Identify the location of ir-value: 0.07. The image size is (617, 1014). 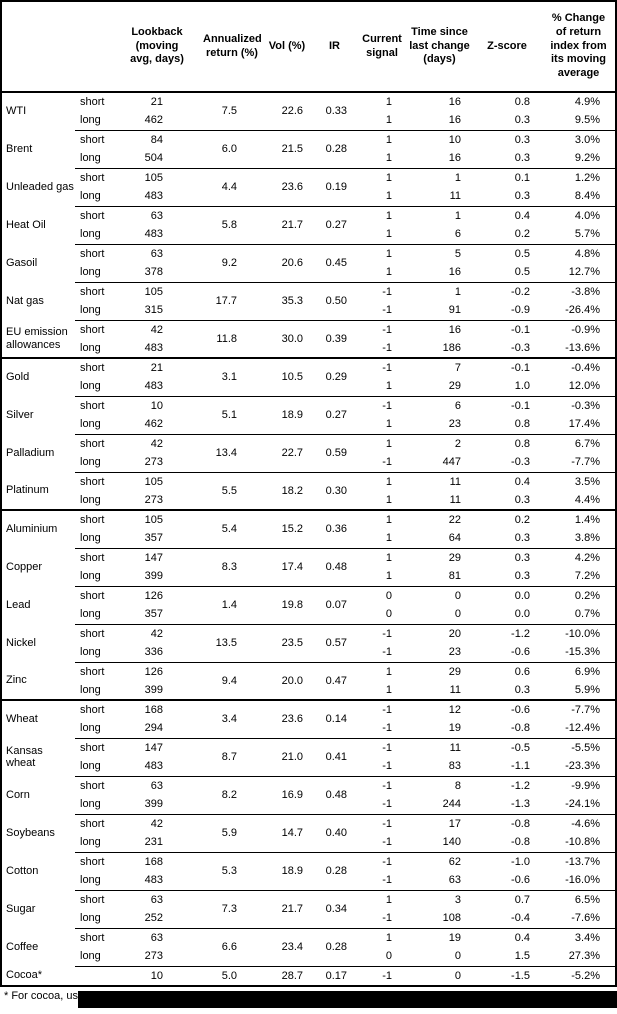
(334, 604).